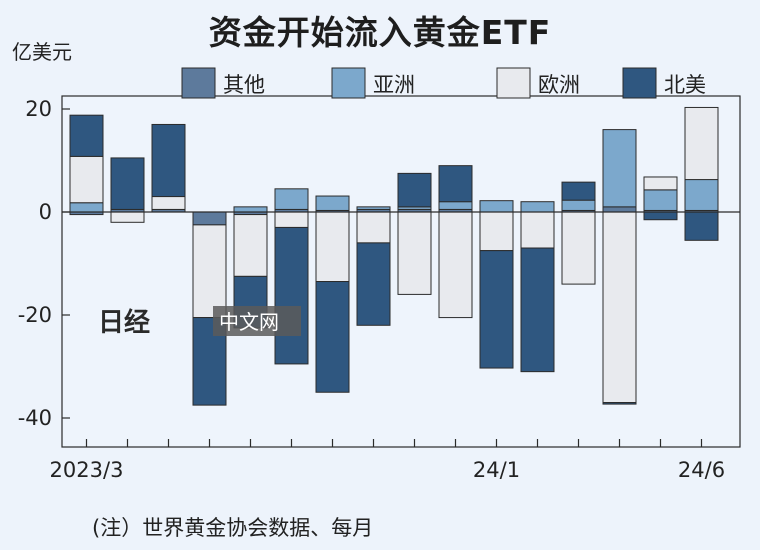  I want to click on x-tick-label: 24/6, so click(701, 470).